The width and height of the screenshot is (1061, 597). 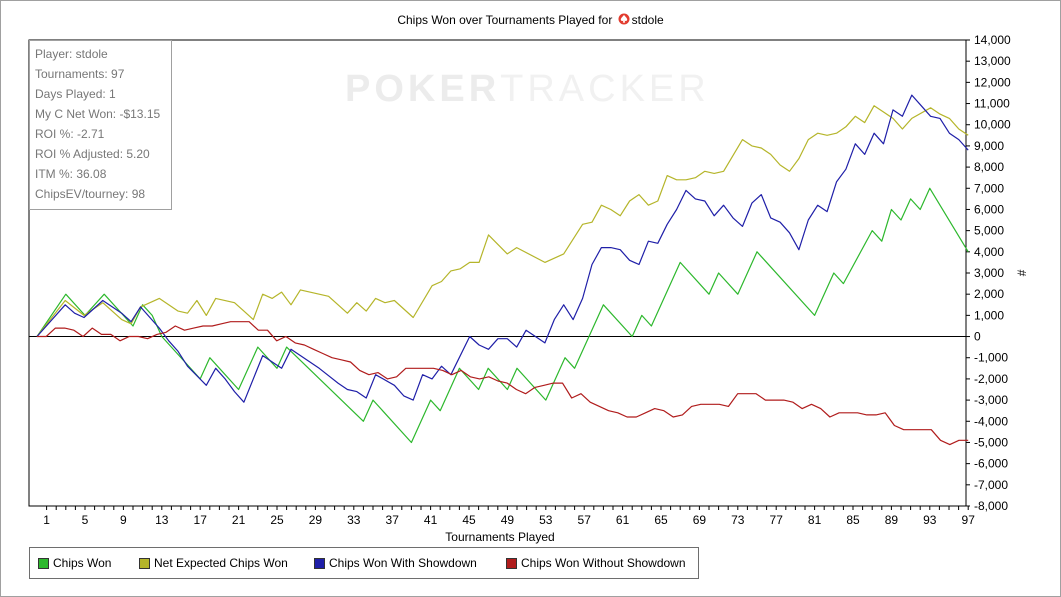 What do you see at coordinates (977, 337) in the screenshot?
I see `y-tick-label: 0` at bounding box center [977, 337].